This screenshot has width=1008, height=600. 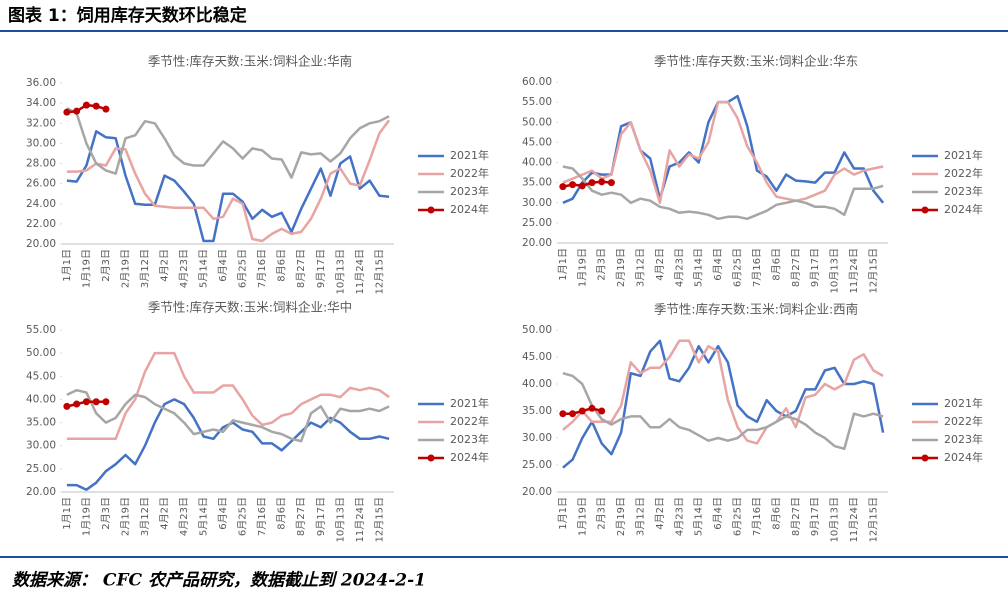 I want to click on chart-title: 季节性:库存天数:玉米:饲料企业:华东, so click(x=756, y=61).